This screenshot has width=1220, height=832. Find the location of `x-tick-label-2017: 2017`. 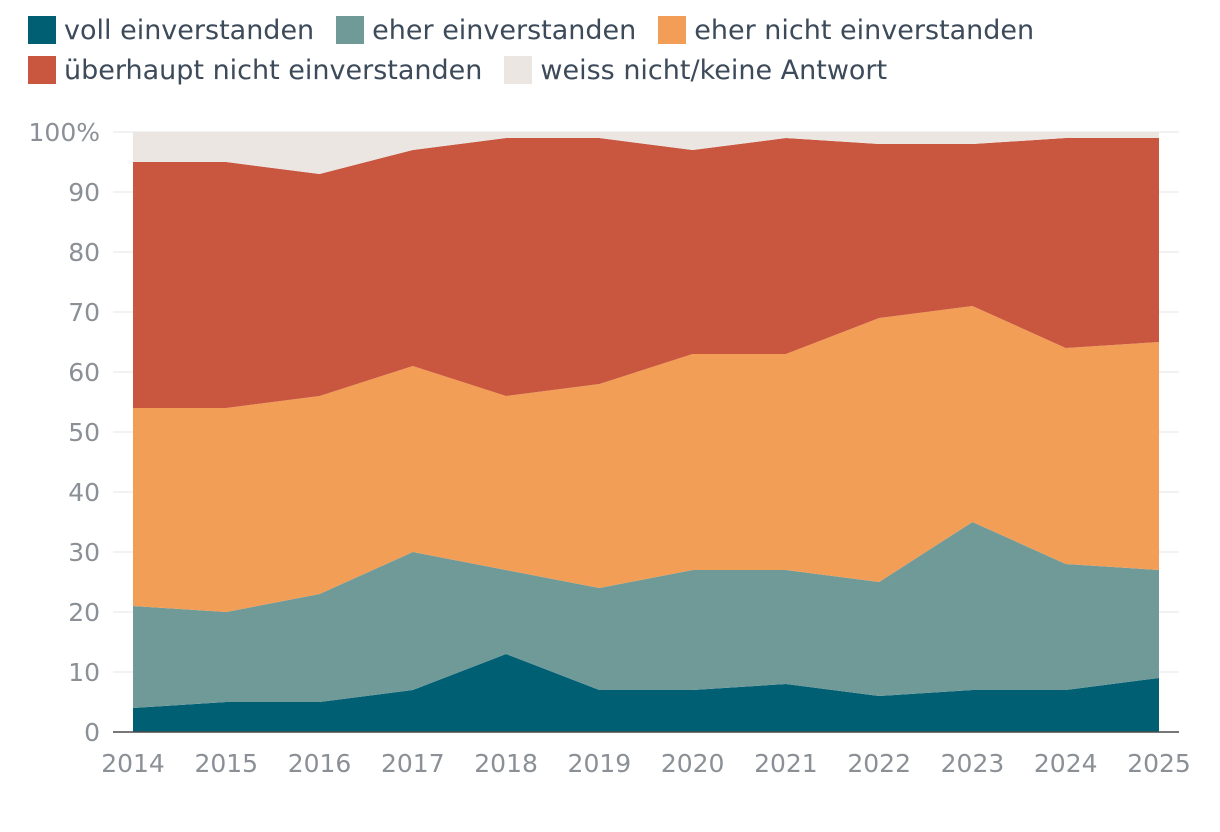

x-tick-label-2017: 2017 is located at coordinates (413, 763).